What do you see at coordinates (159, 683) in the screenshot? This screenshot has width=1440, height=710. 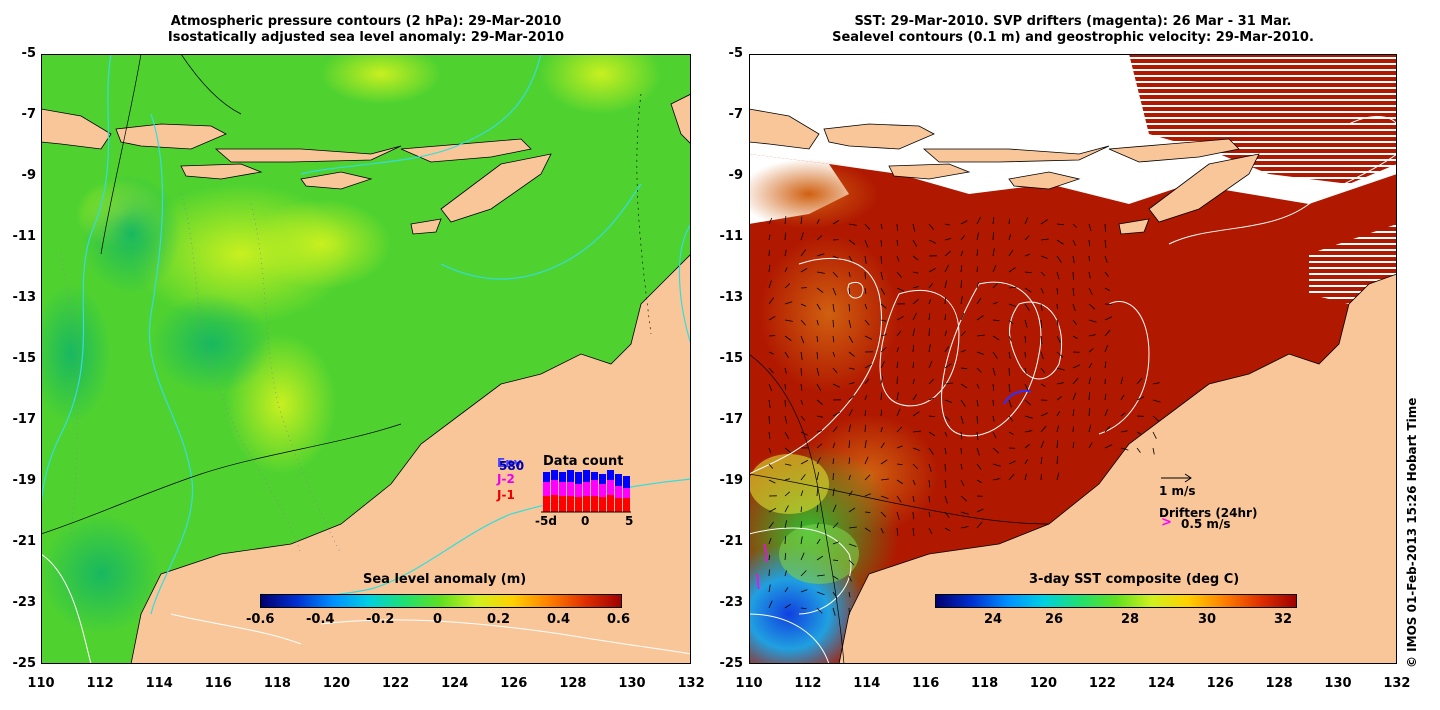 I see `left-lon-tick-label: 114` at bounding box center [159, 683].